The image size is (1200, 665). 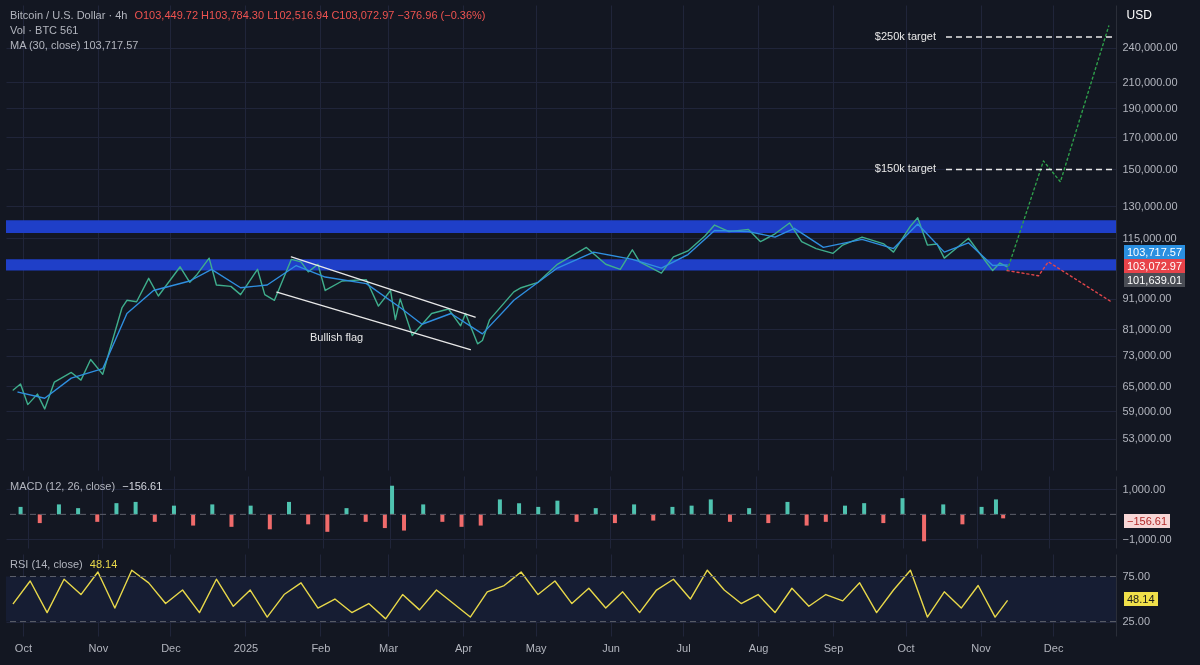 I want to click on y-tick-label: 25.00, so click(x=1136, y=621).